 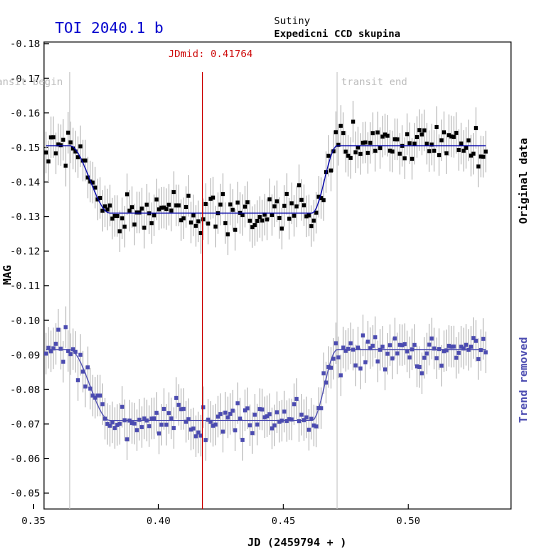 What do you see at coordinates (266, 385) in the screenshot?
I see `model-curve` at bounding box center [266, 385].